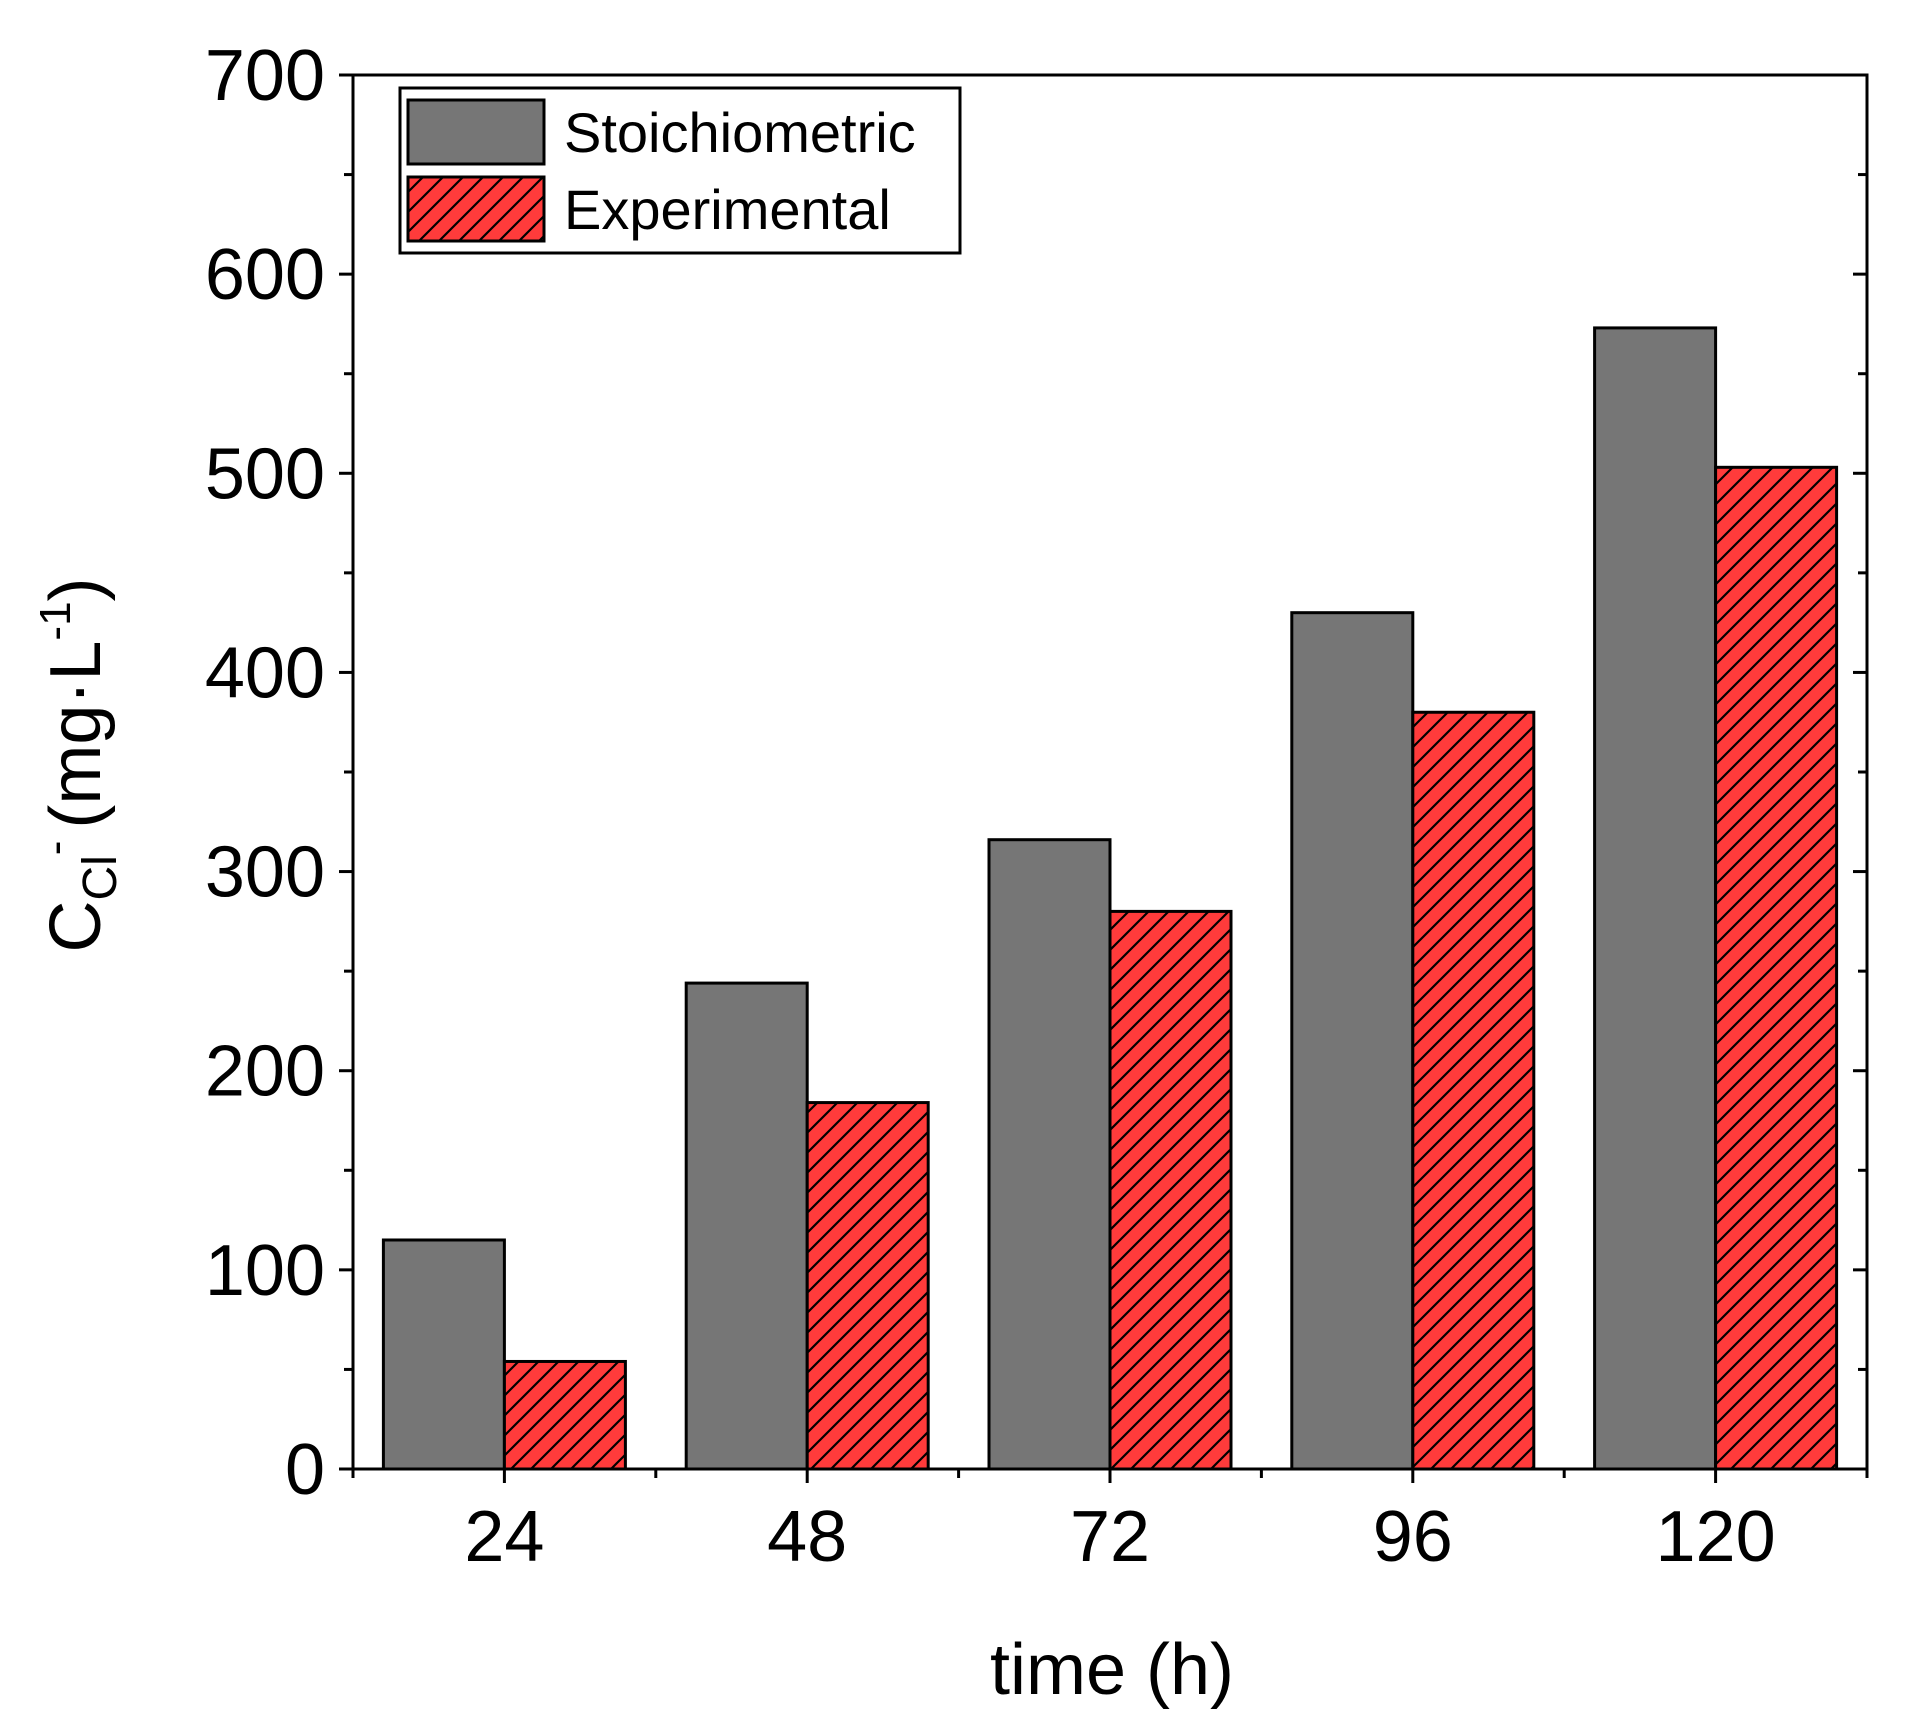 The image size is (1910, 1731). Describe the element at coordinates (76, 589) in the screenshot. I see `y-axis-title-units-close: )` at that location.